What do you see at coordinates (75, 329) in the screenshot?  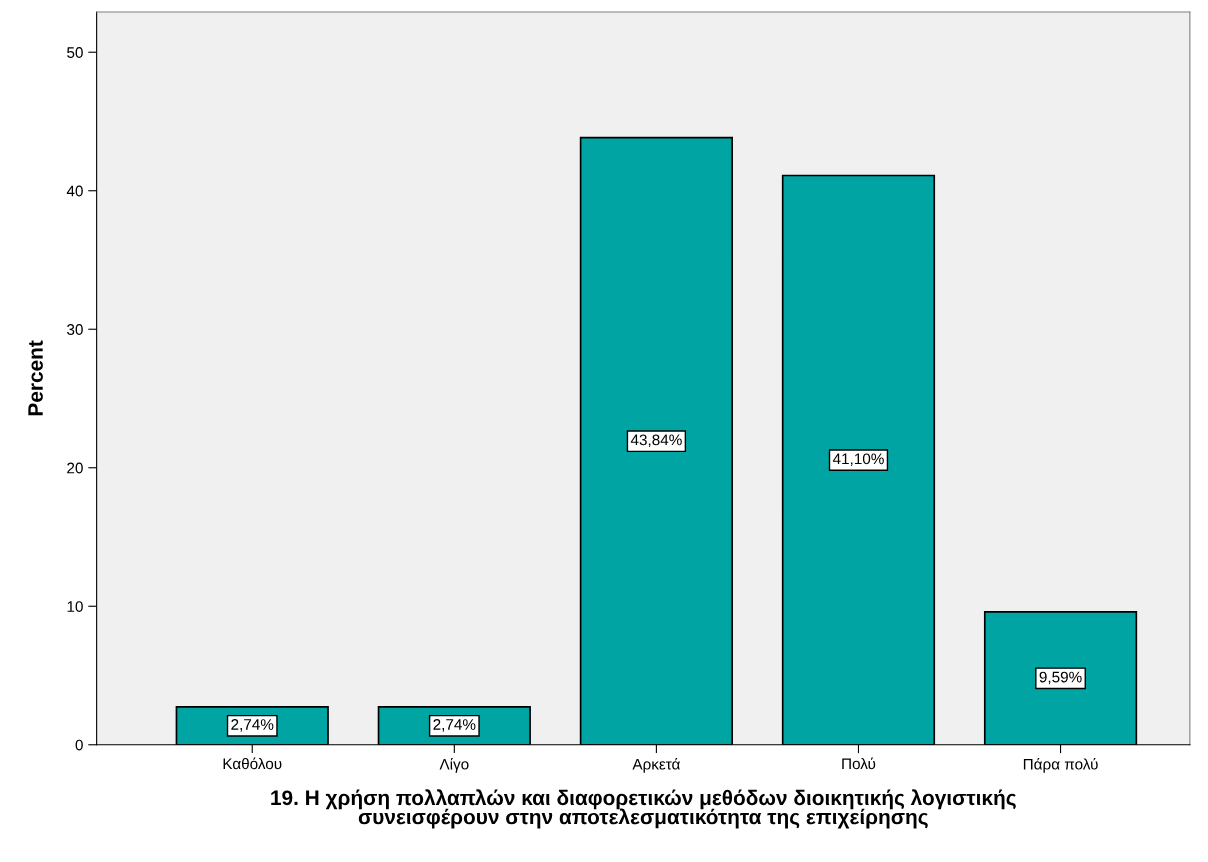 I see `y-tick-label: 30` at bounding box center [75, 329].